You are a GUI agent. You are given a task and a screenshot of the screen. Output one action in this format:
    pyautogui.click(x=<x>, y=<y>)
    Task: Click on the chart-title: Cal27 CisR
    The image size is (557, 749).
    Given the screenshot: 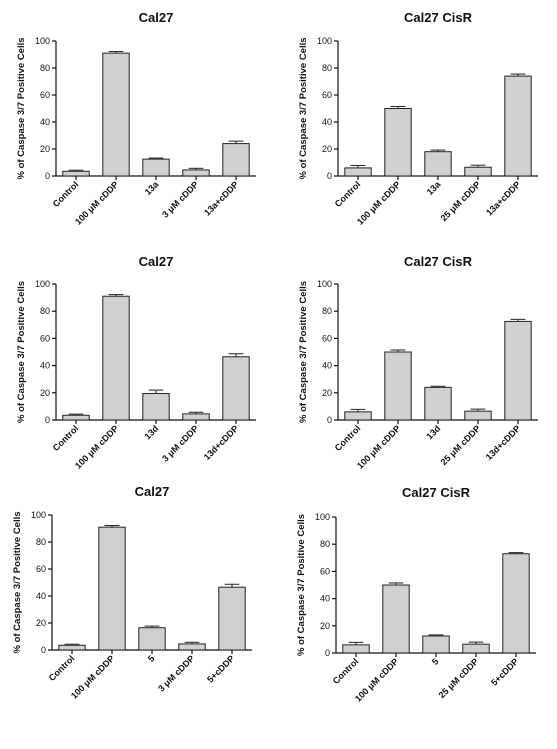 What is the action you would take?
    pyautogui.click(x=438, y=261)
    